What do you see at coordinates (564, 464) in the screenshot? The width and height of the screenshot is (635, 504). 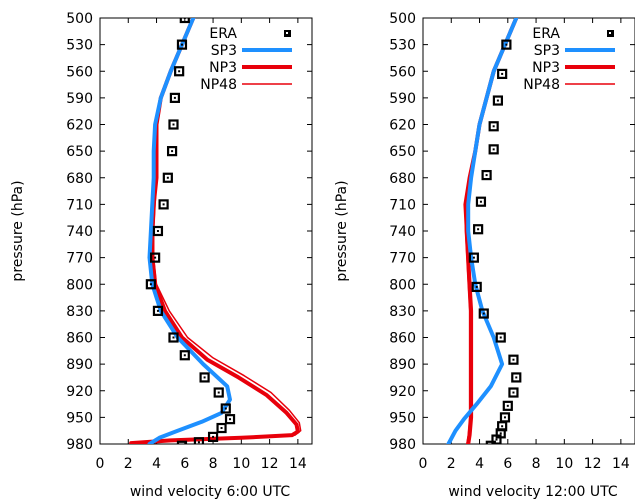 I see `x-tick-label: 10` at bounding box center [564, 464].